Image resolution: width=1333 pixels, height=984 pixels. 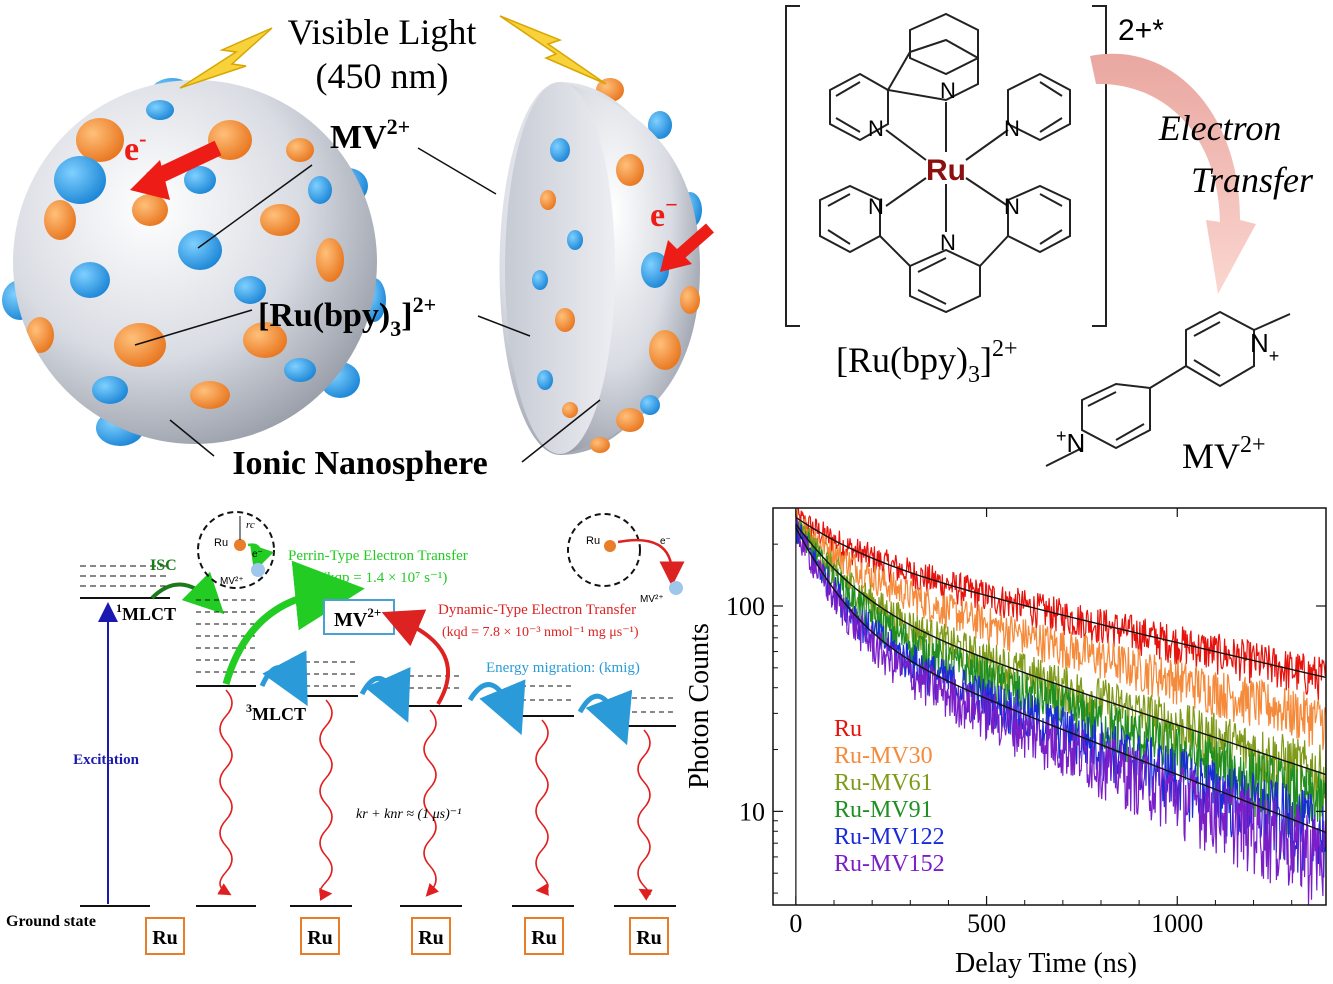 I want to click on complex-label: [Ru(bpy)3]2+, so click(x=927, y=362).